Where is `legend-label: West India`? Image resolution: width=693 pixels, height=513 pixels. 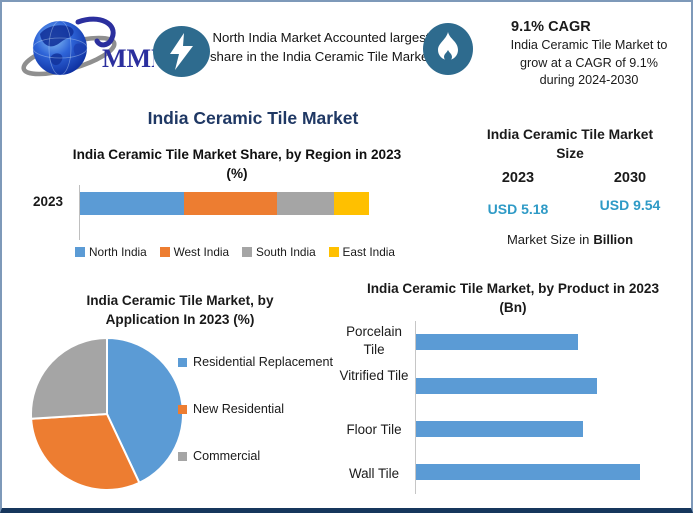
legend-label: West India is located at coordinates (201, 252).